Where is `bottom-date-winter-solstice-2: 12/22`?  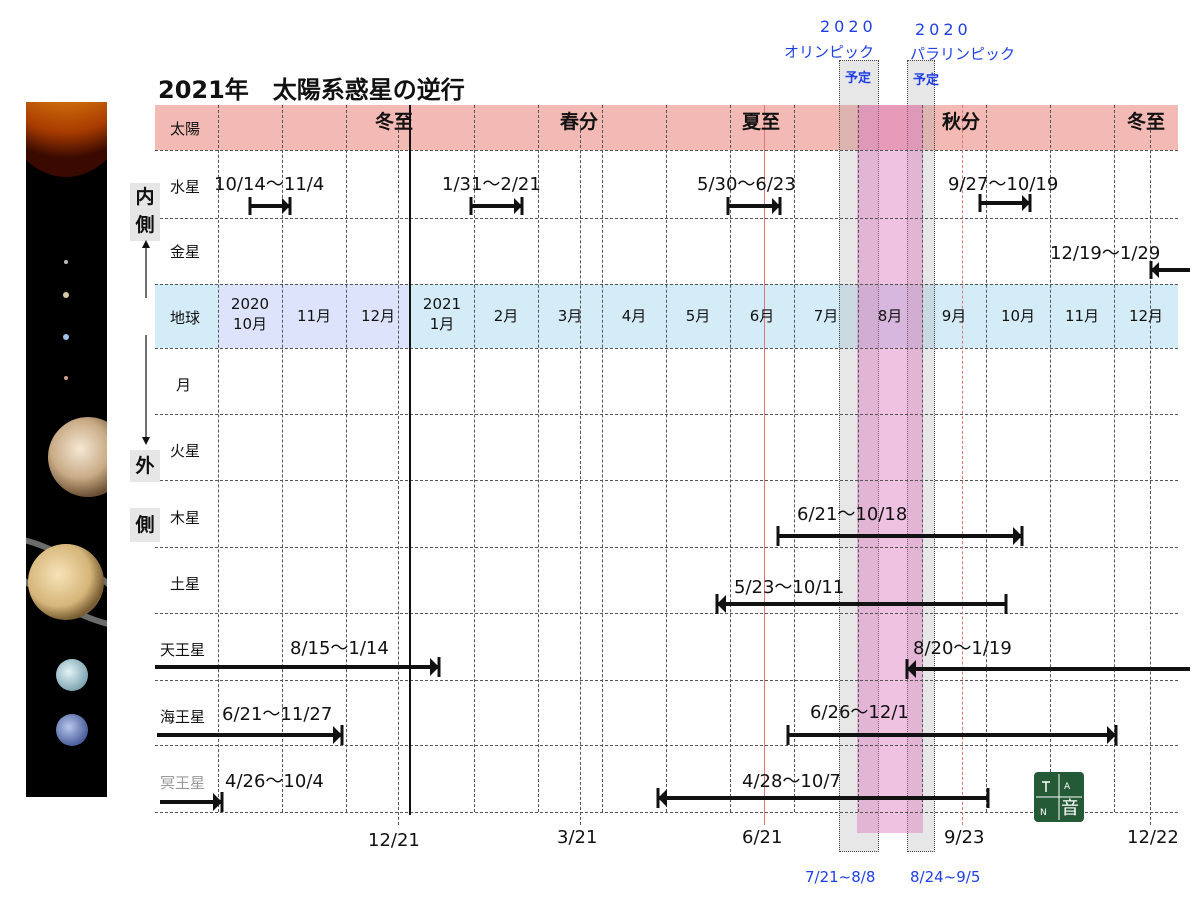
bottom-date-winter-solstice-2: 12/22 is located at coordinates (1153, 837).